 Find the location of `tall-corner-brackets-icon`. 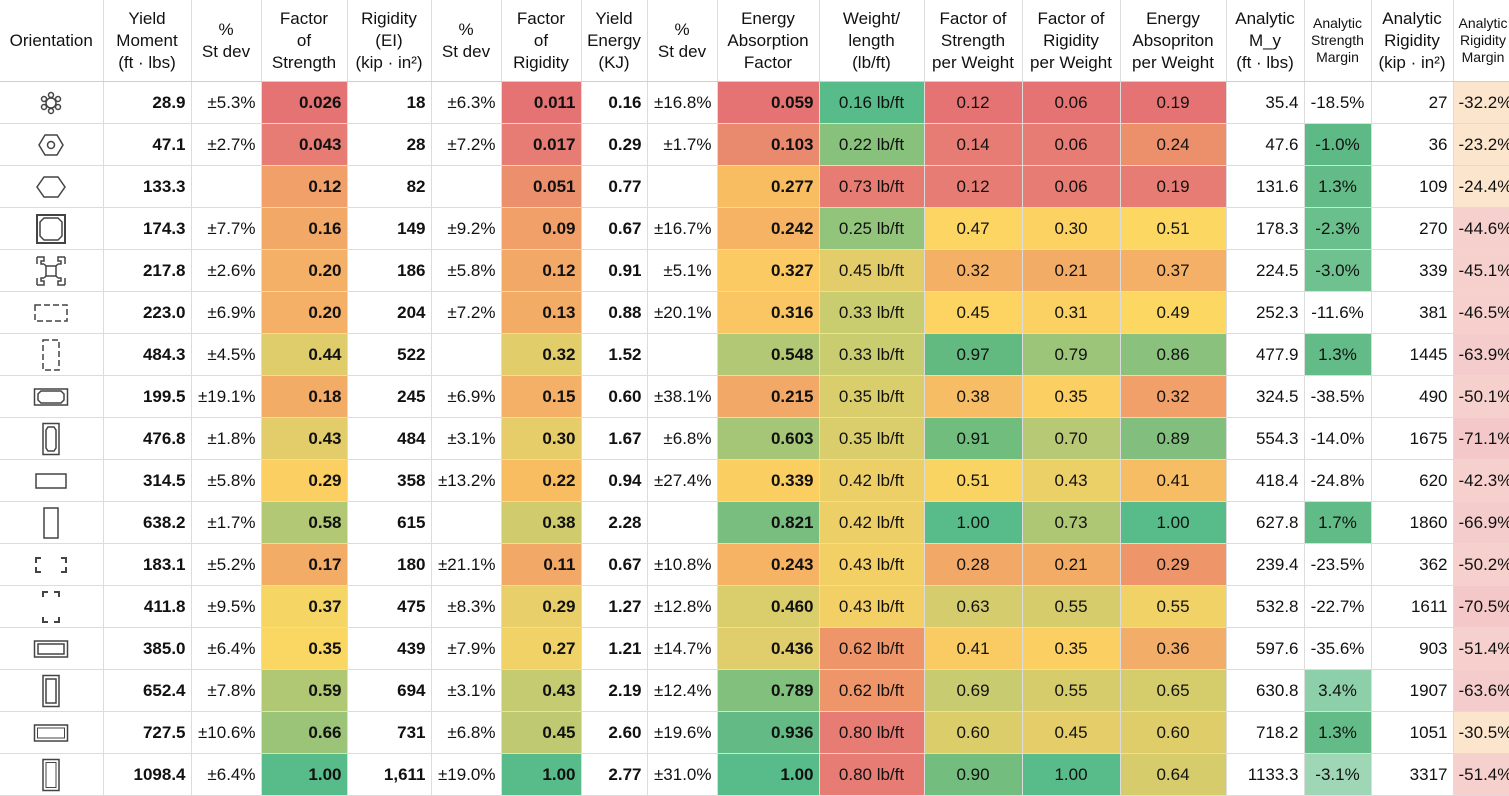

tall-corner-brackets-icon is located at coordinates (52, 606).